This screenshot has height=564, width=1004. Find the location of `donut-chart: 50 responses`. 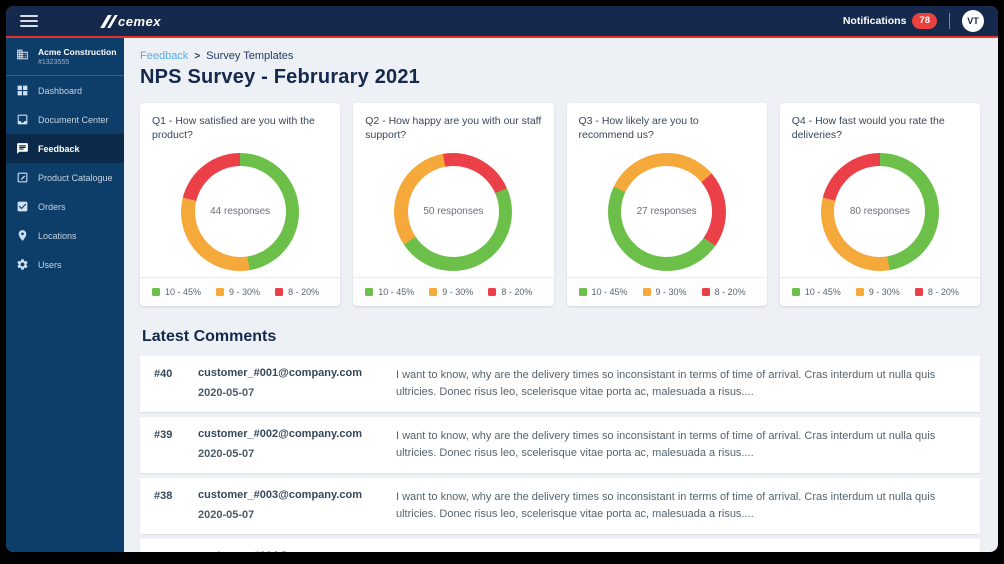

donut-chart: 50 responses is located at coordinates (453, 211).